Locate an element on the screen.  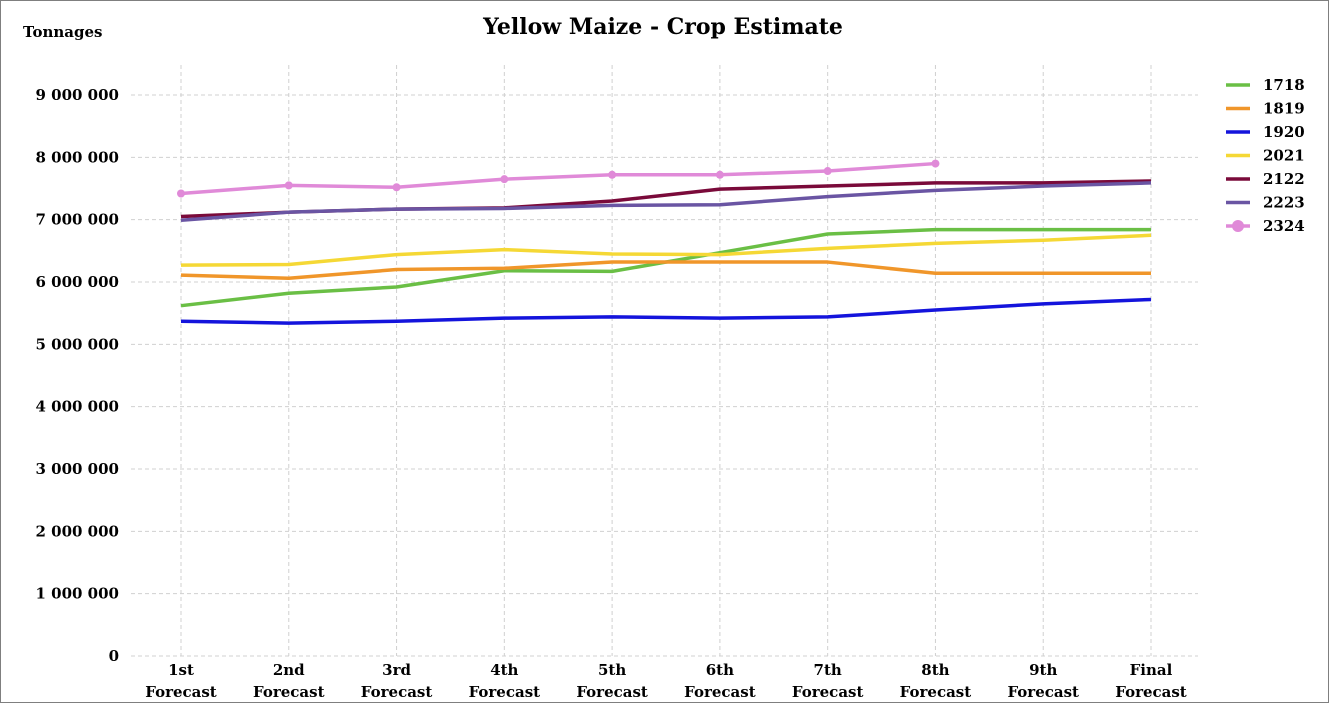
series-line-2021 is located at coordinates (666, 250).